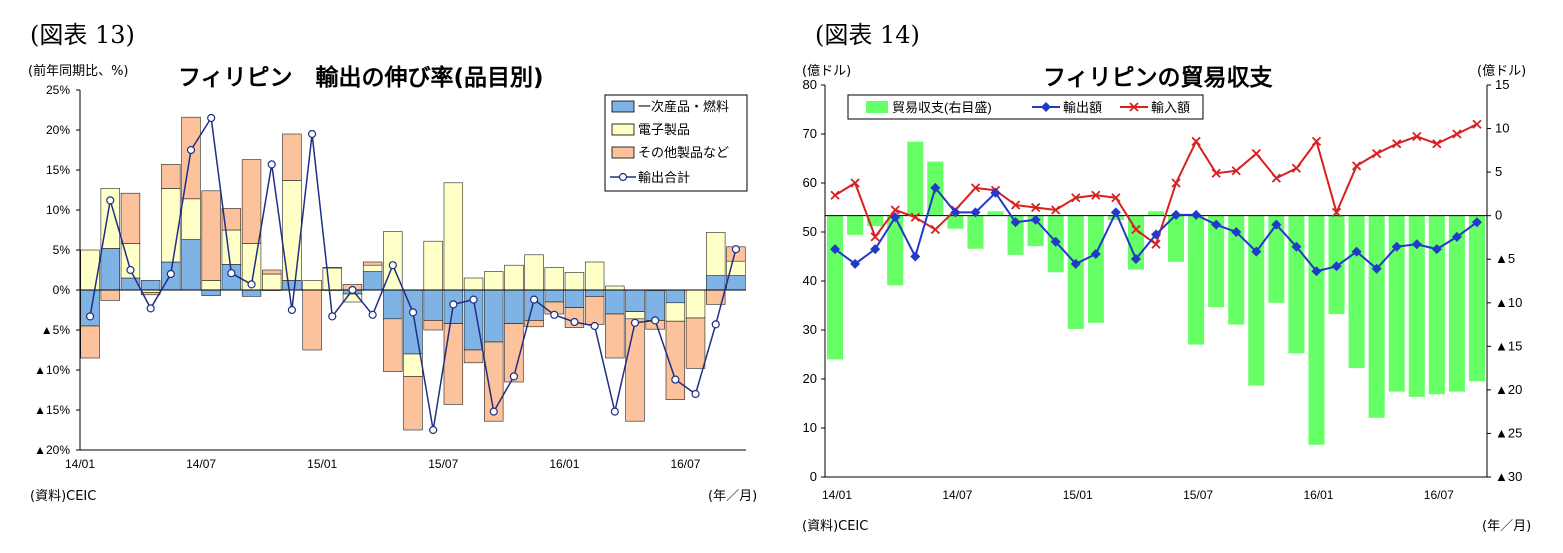 This screenshot has width=1563, height=553. I want to click on fig14-ytick-right: ▲25, so click(1508, 432).